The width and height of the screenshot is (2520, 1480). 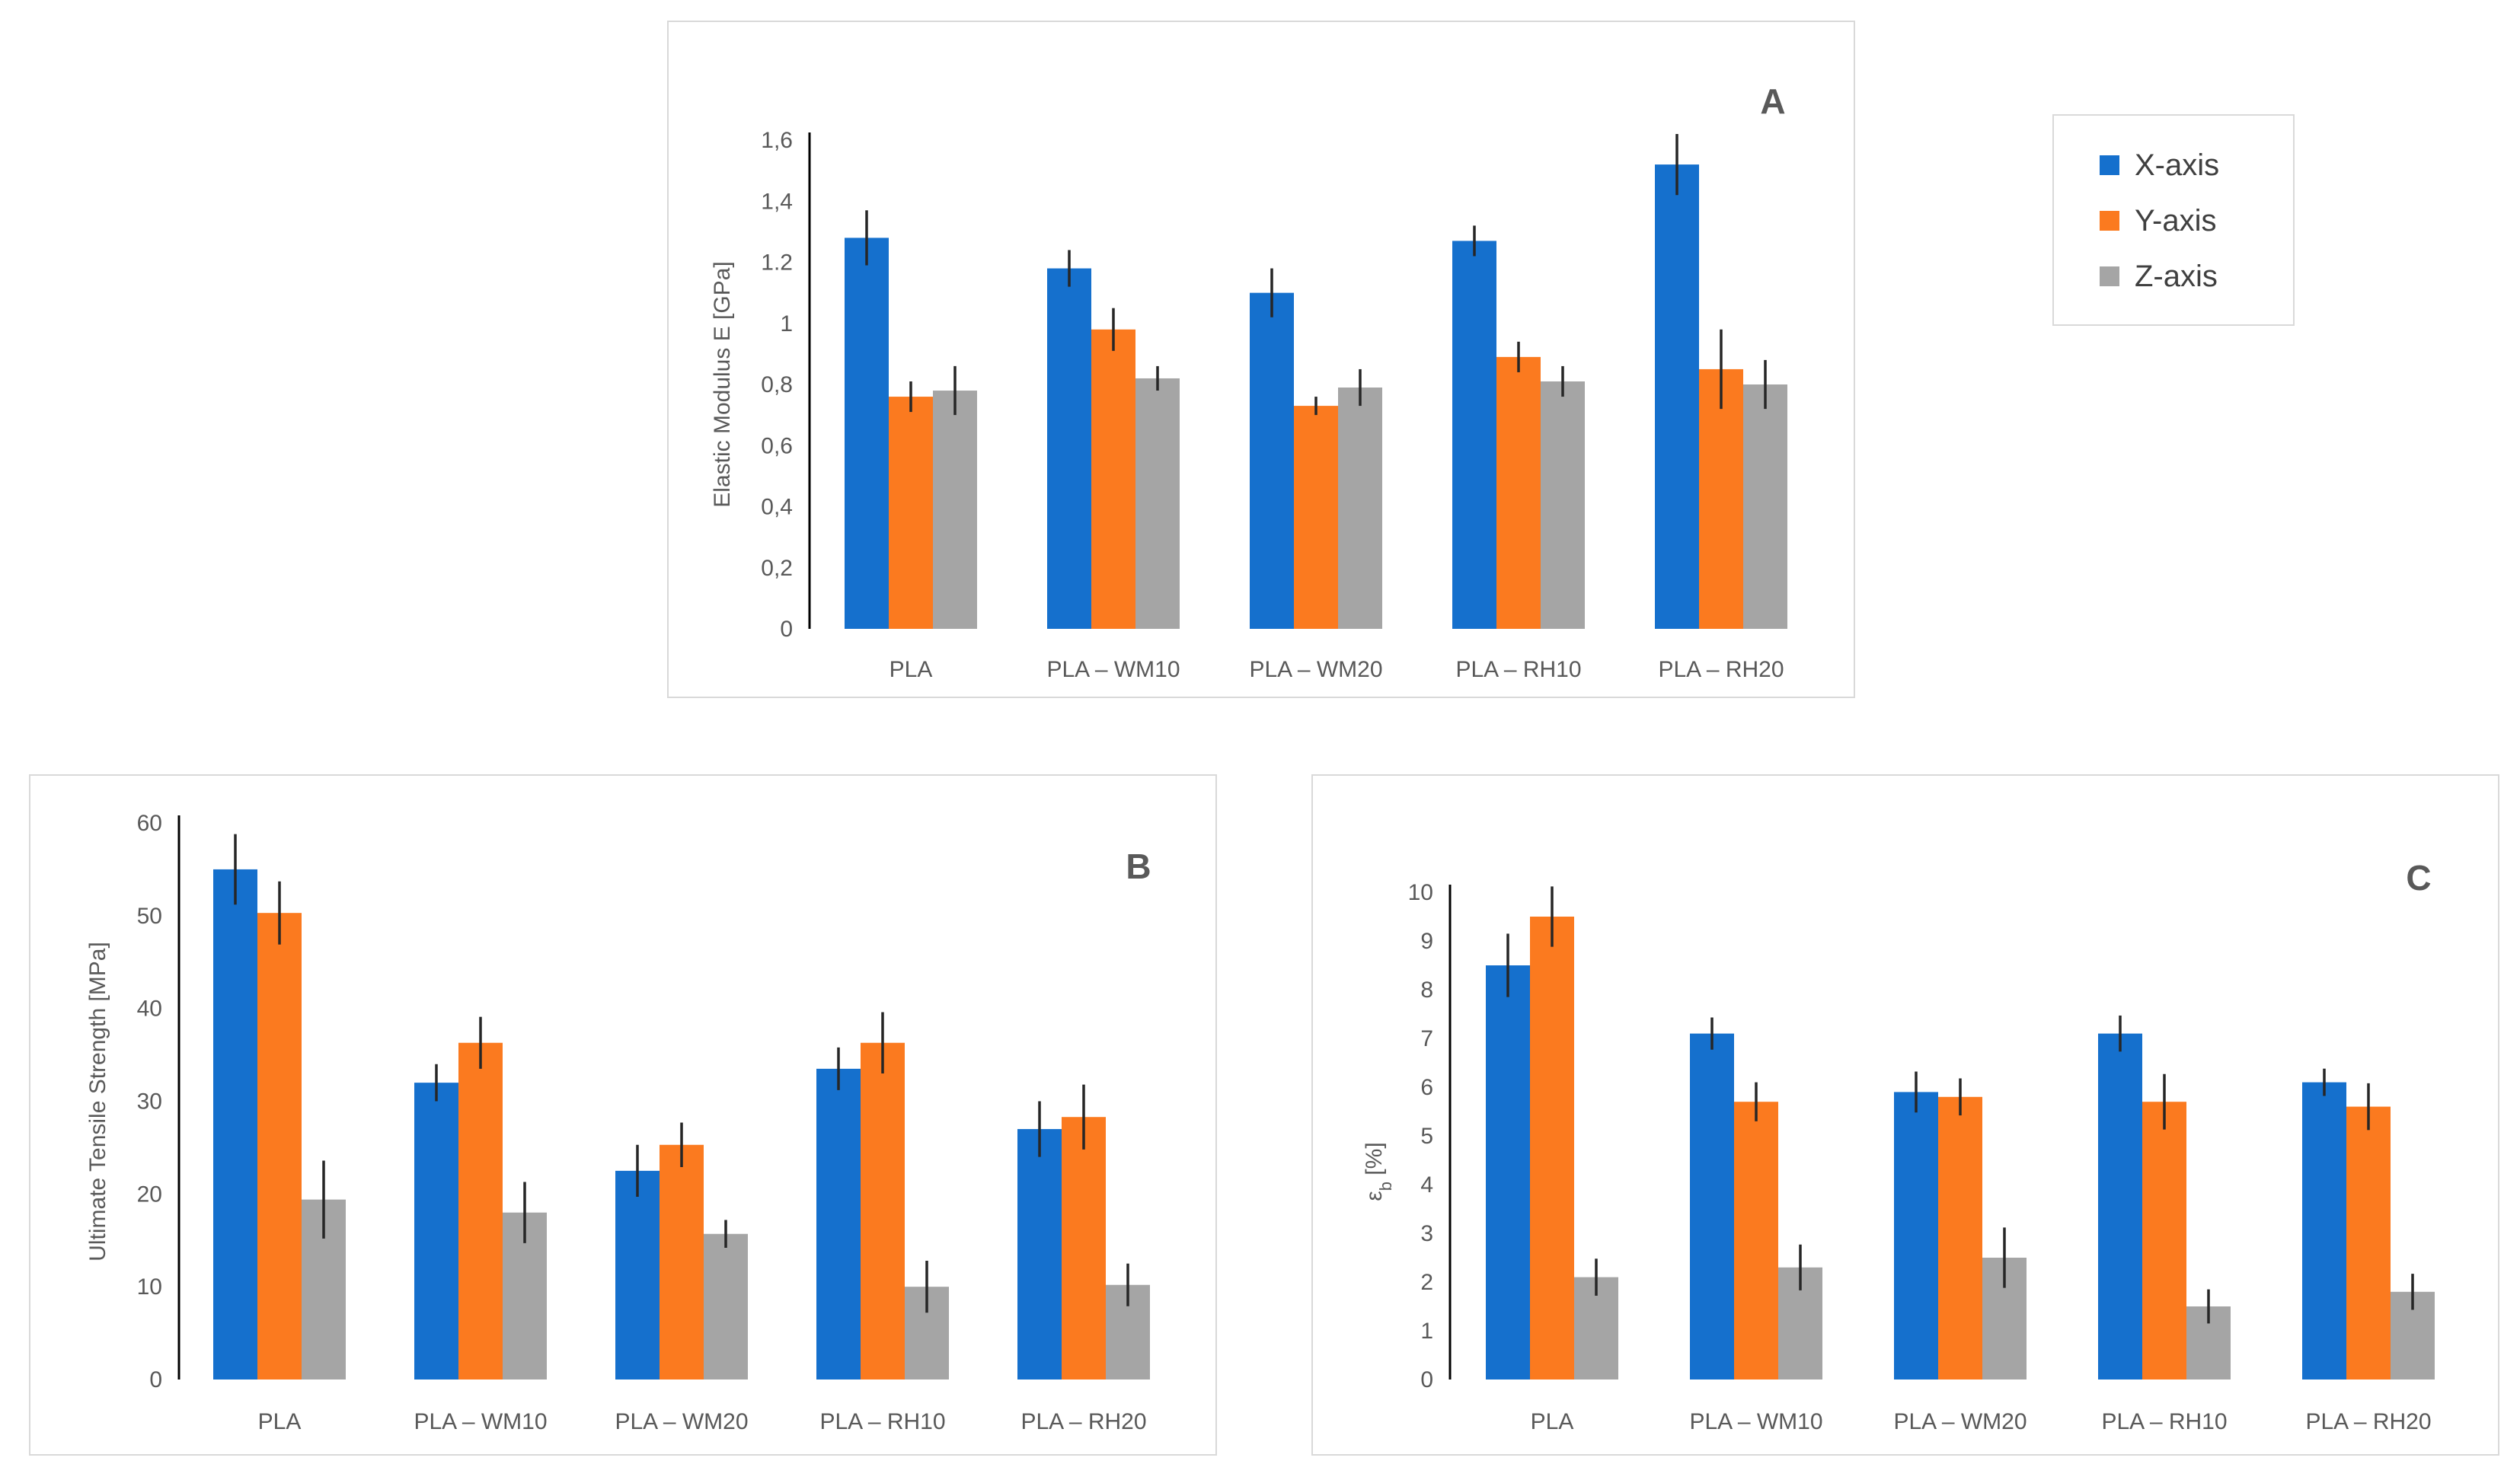 I want to click on chart-c-bar-pla-rh10-y, so click(x=2164, y=1241).